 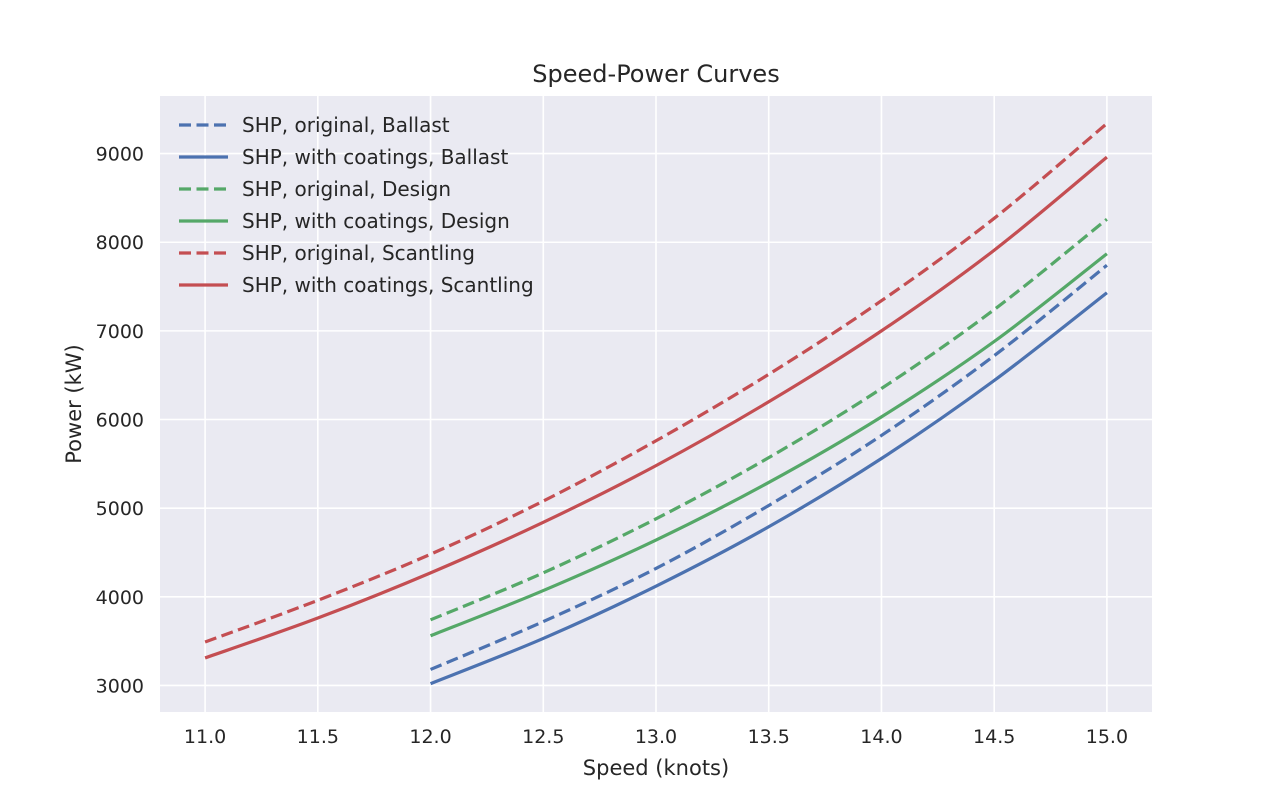 I want to click on legend-label: SHP, with coatings, Scantling, so click(x=388, y=285).